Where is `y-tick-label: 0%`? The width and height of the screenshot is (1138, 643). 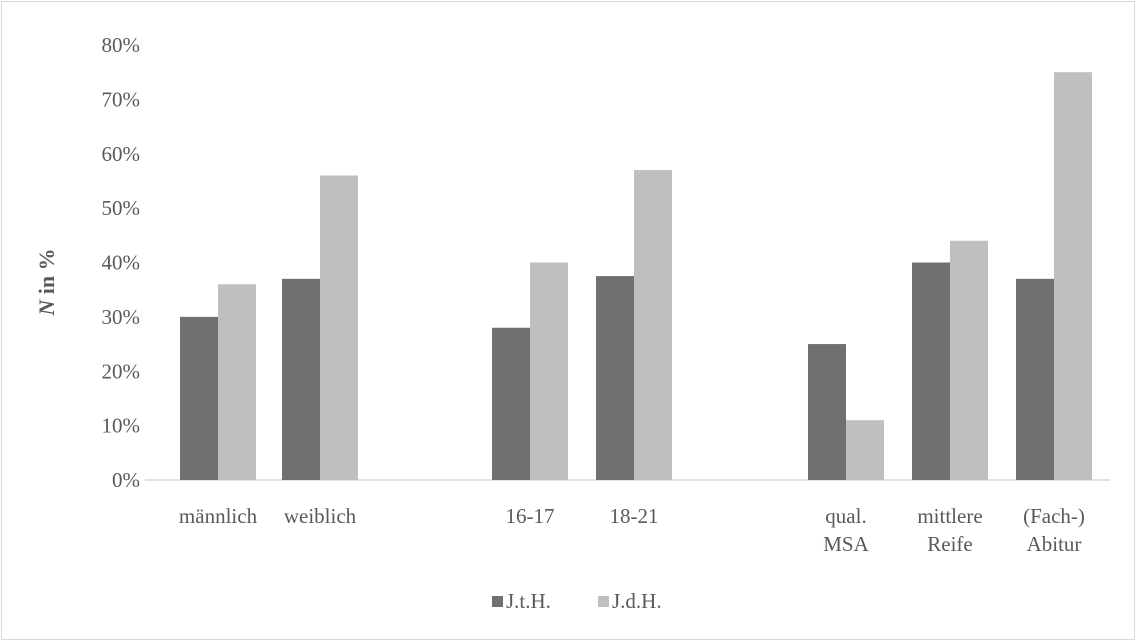
y-tick-label: 0% is located at coordinates (126, 480).